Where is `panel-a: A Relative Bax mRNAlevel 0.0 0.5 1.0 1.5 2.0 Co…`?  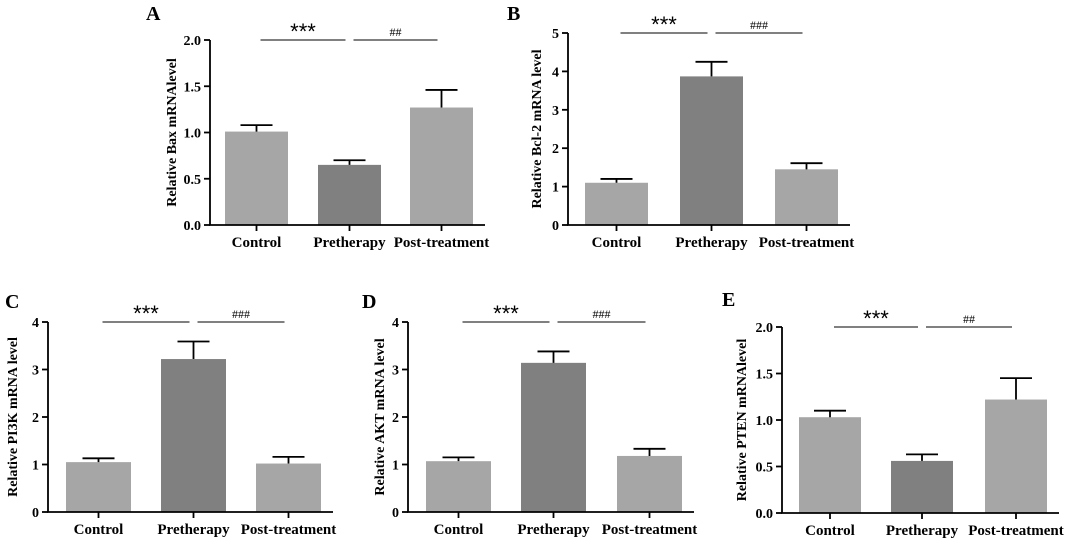
panel-a: A Relative Bax mRNAlevel 0.0 0.5 1.0 1.5 2.0 Co… is located at coordinates (317, 127).